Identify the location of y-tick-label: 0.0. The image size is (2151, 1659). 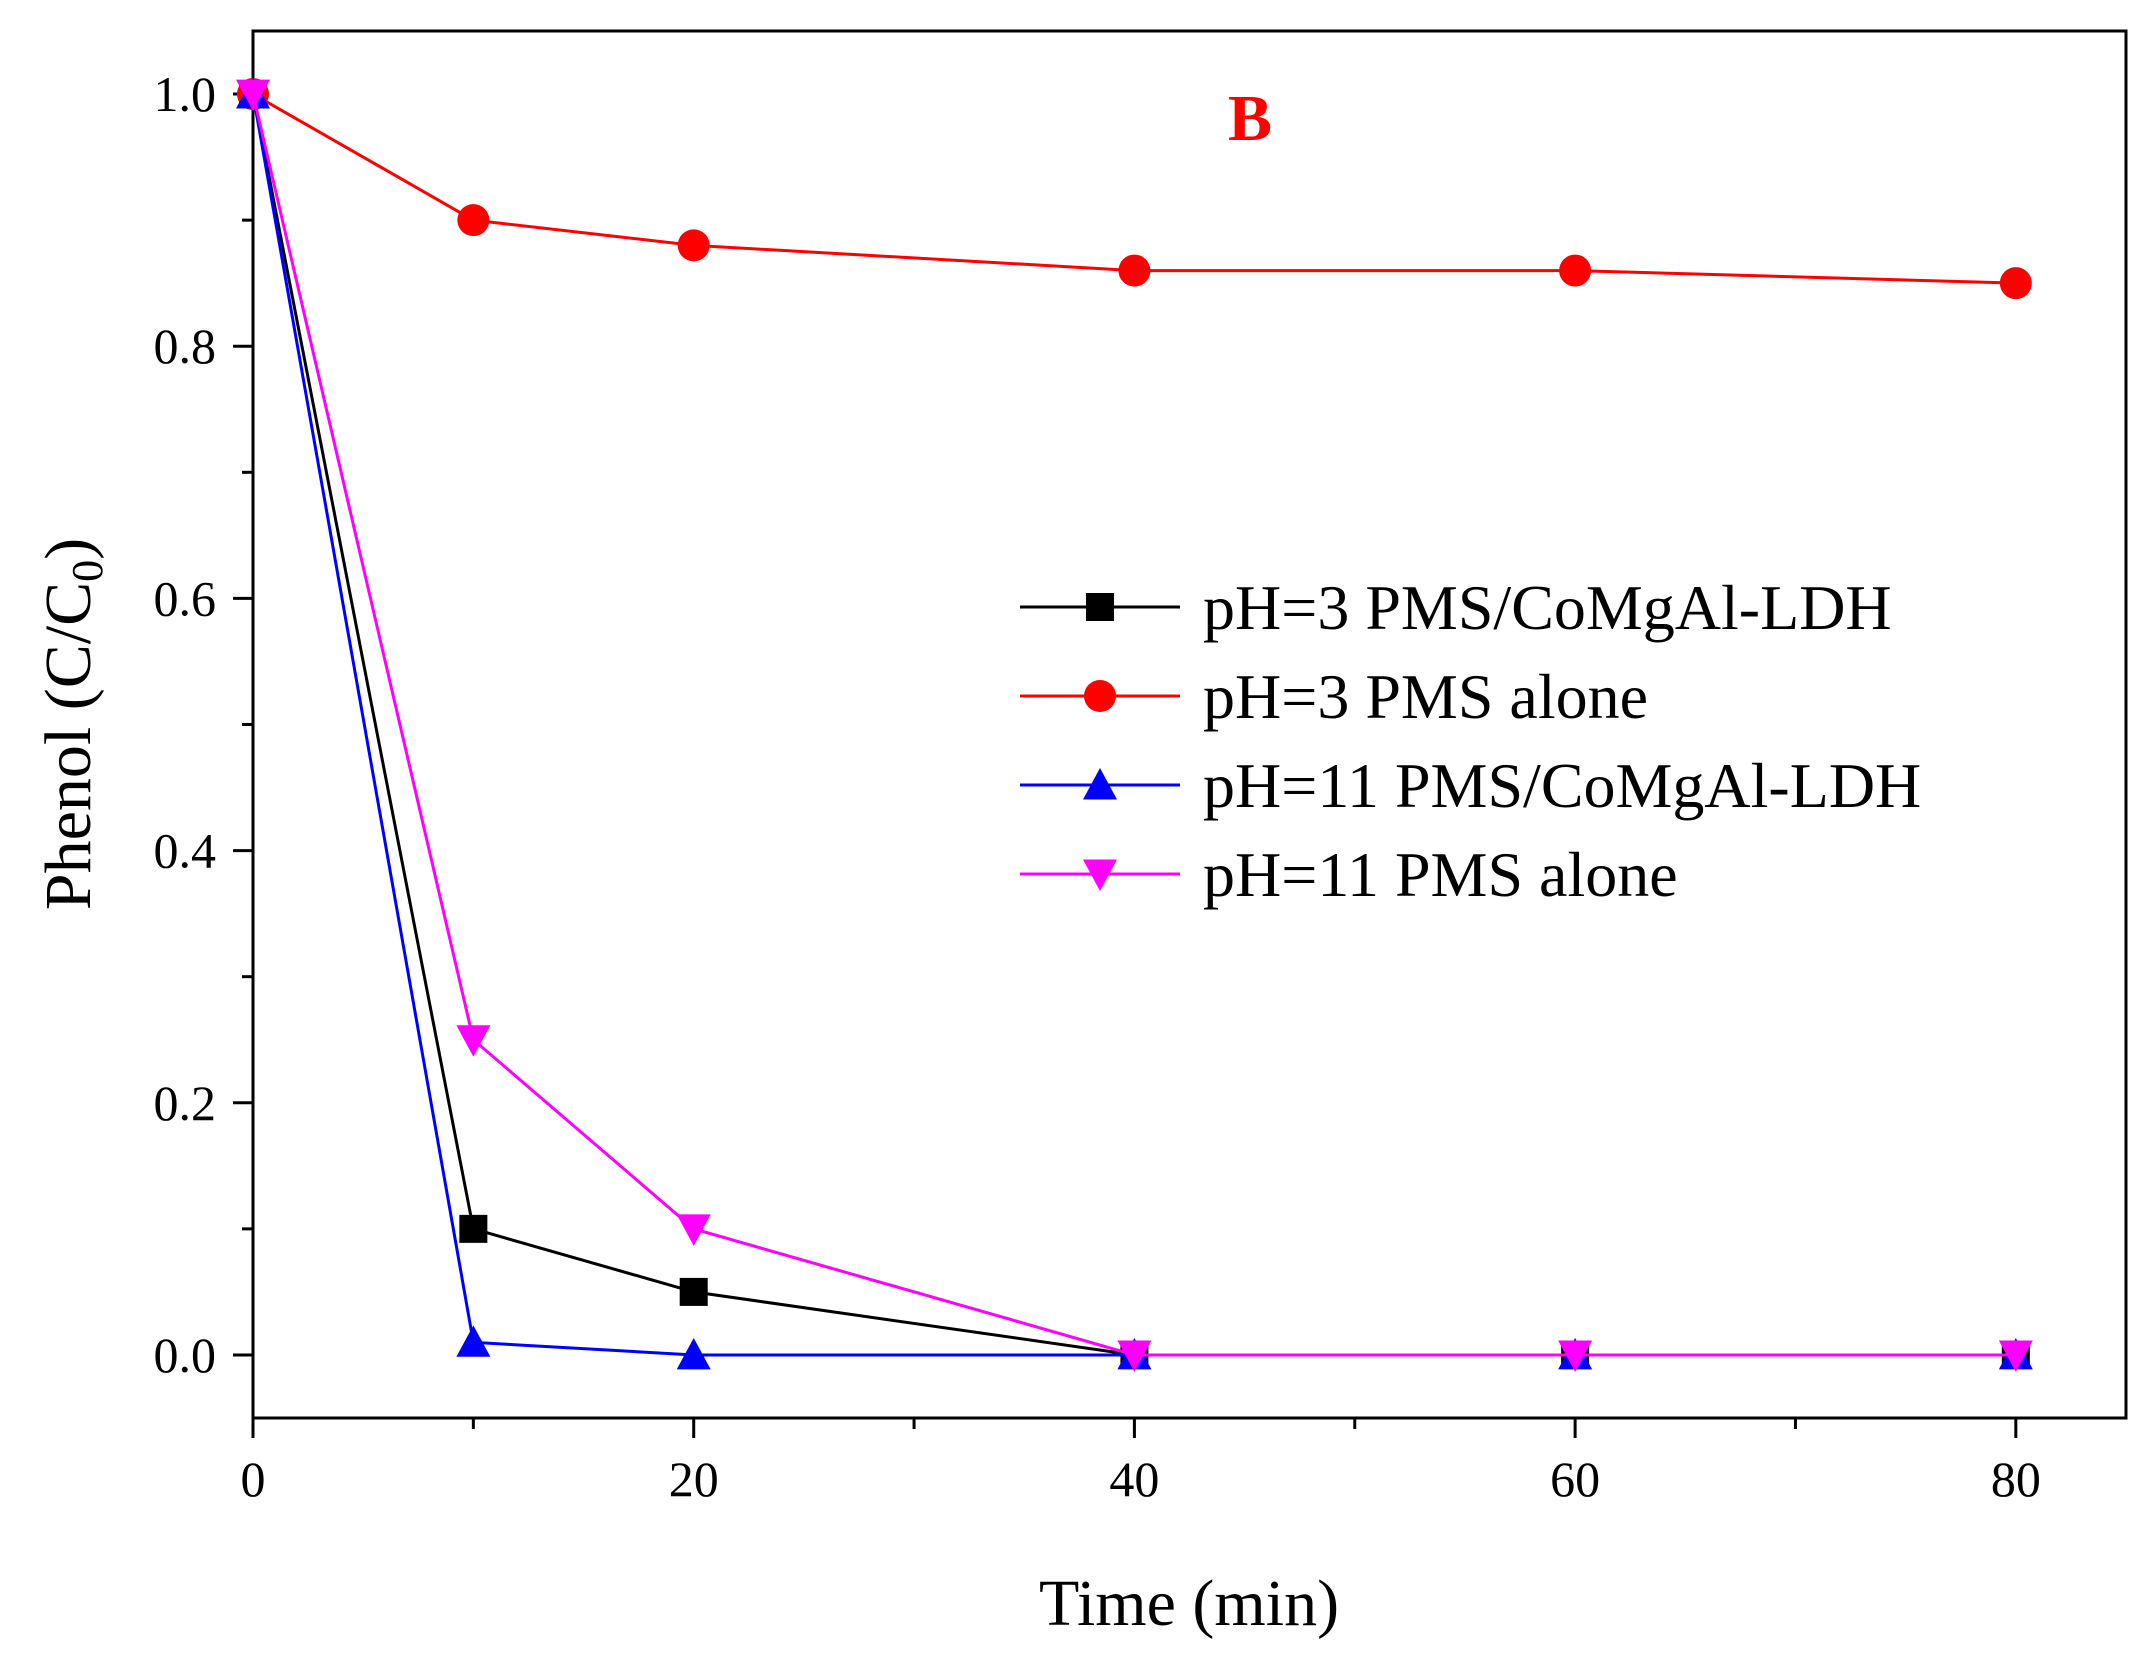
(185, 1355).